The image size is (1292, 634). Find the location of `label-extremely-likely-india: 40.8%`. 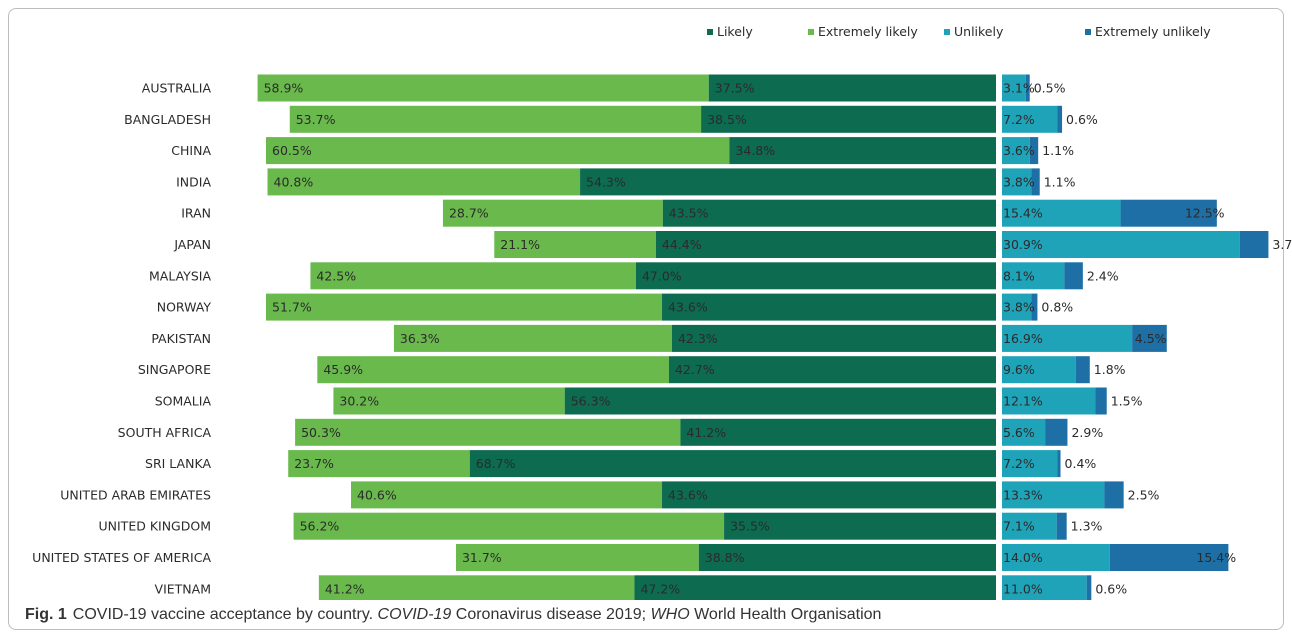

label-extremely-likely-india: 40.8% is located at coordinates (294, 181).